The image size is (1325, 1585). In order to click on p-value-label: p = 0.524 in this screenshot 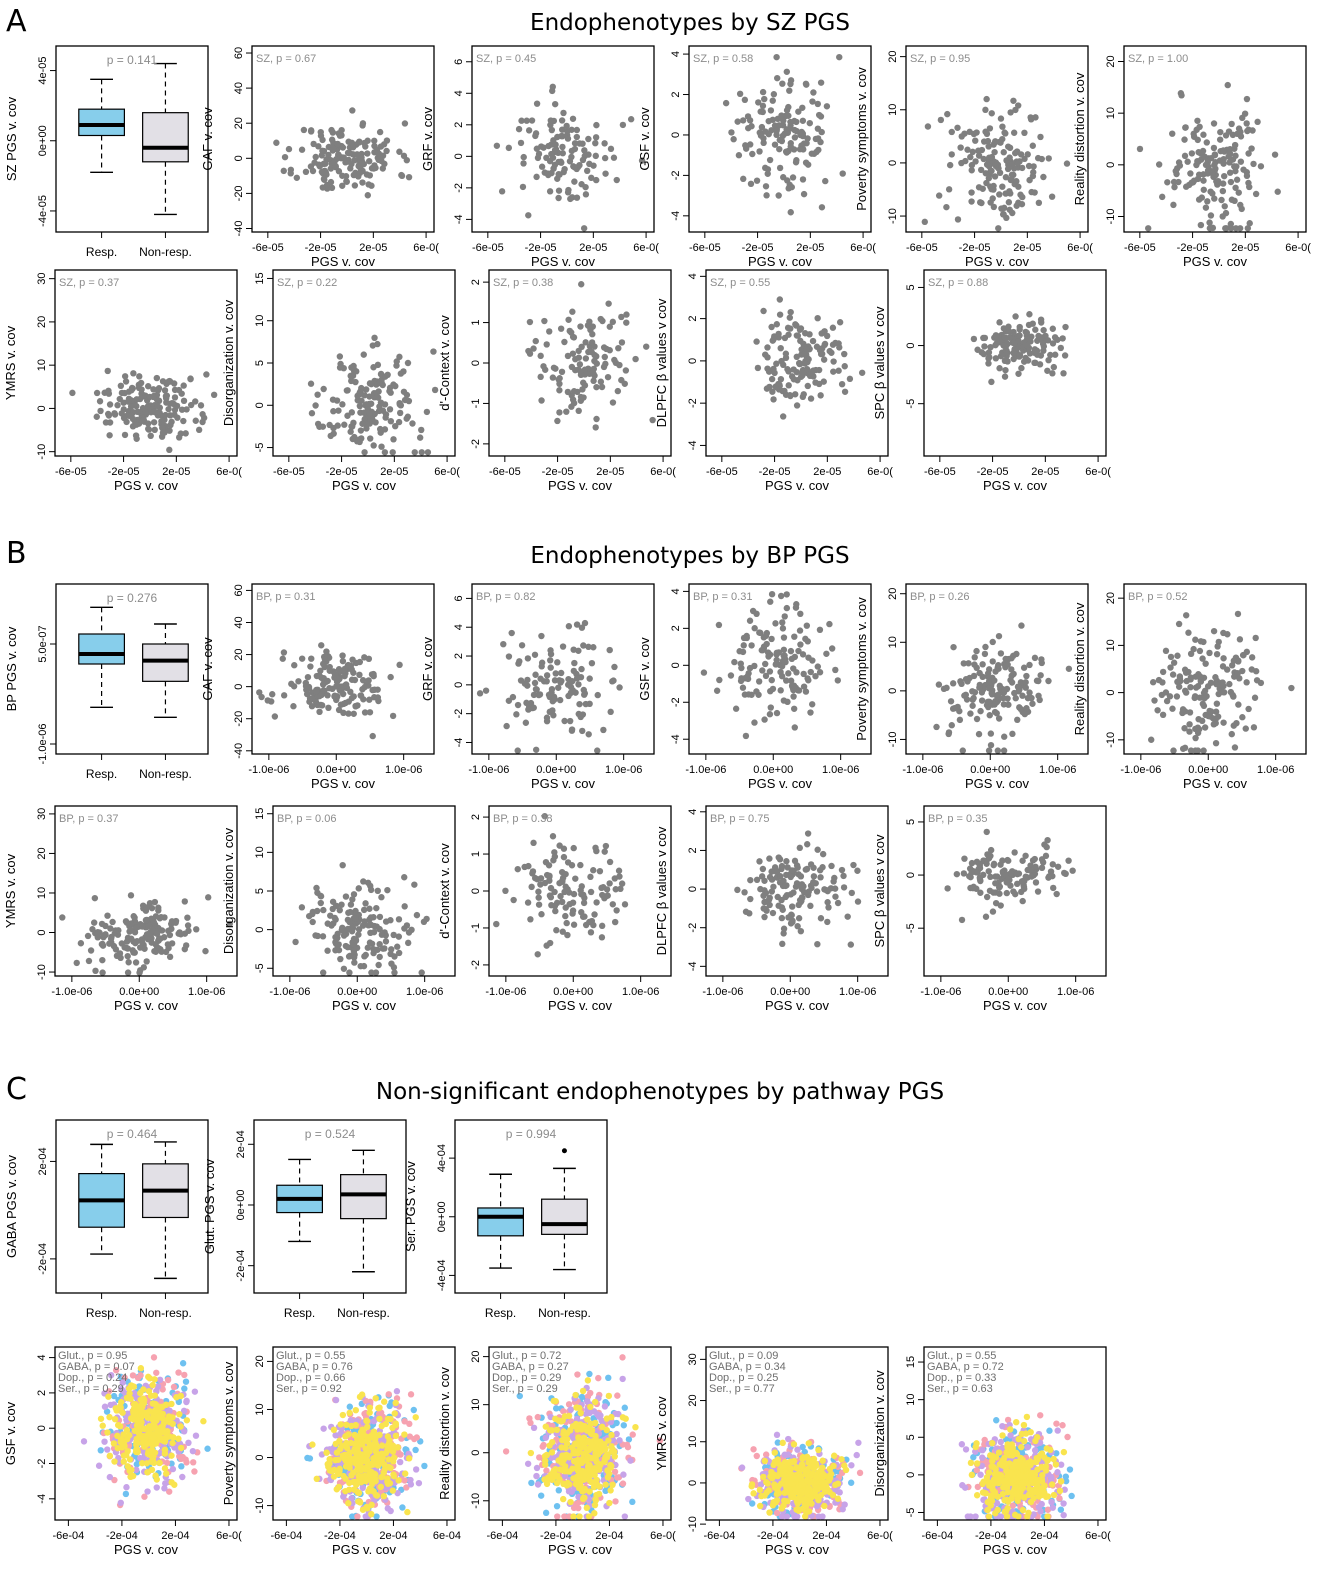, I will do `click(330, 1134)`.